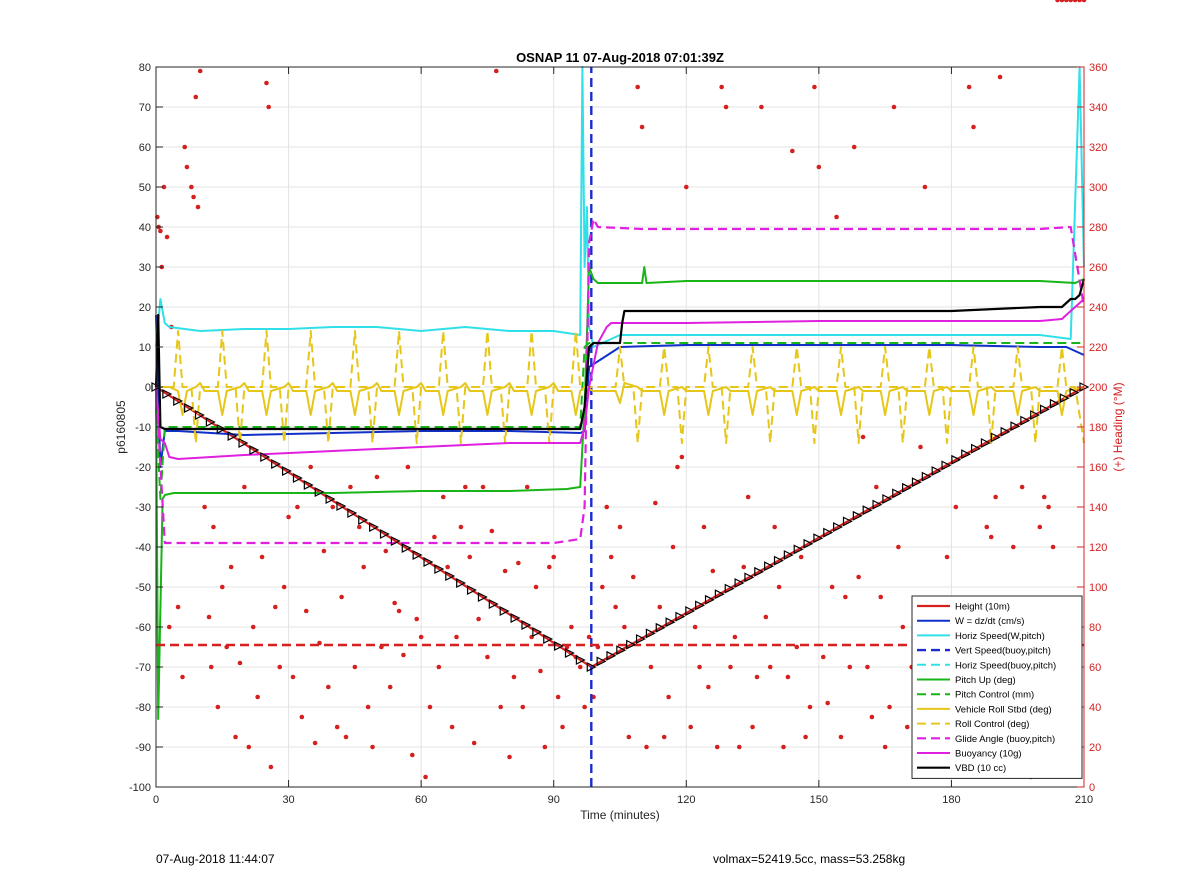 The height and width of the screenshot is (885, 1200). I want to click on legend-box, so click(997, 687).